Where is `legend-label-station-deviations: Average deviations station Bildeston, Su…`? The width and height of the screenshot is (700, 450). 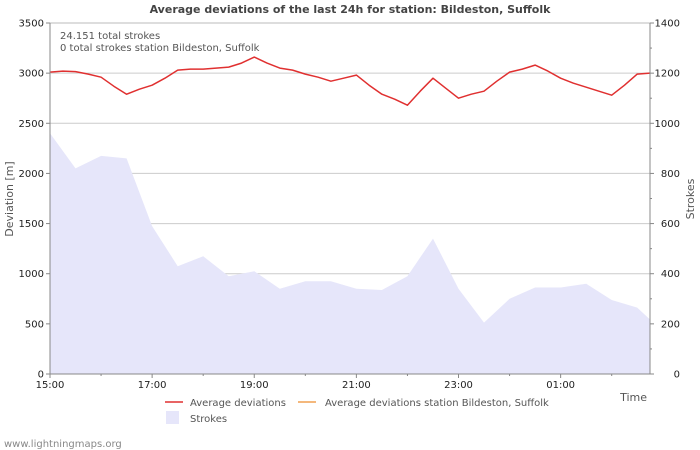 legend-label-station-deviations: Average deviations station Bildeston, Su… is located at coordinates (437, 403).